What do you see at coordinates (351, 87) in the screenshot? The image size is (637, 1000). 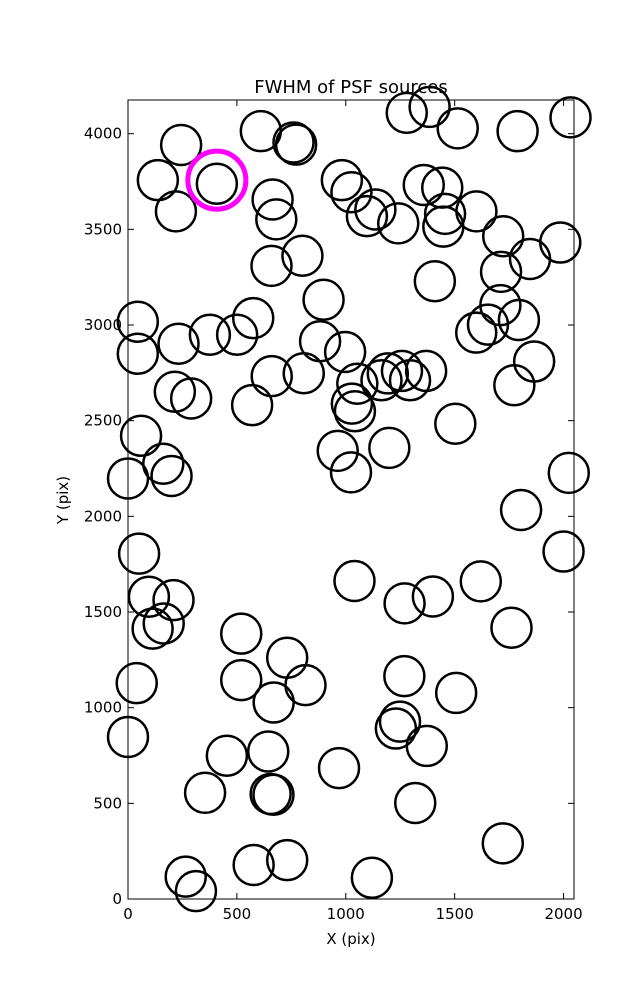 I see `chart-title: FWHM of PSF sources` at bounding box center [351, 87].